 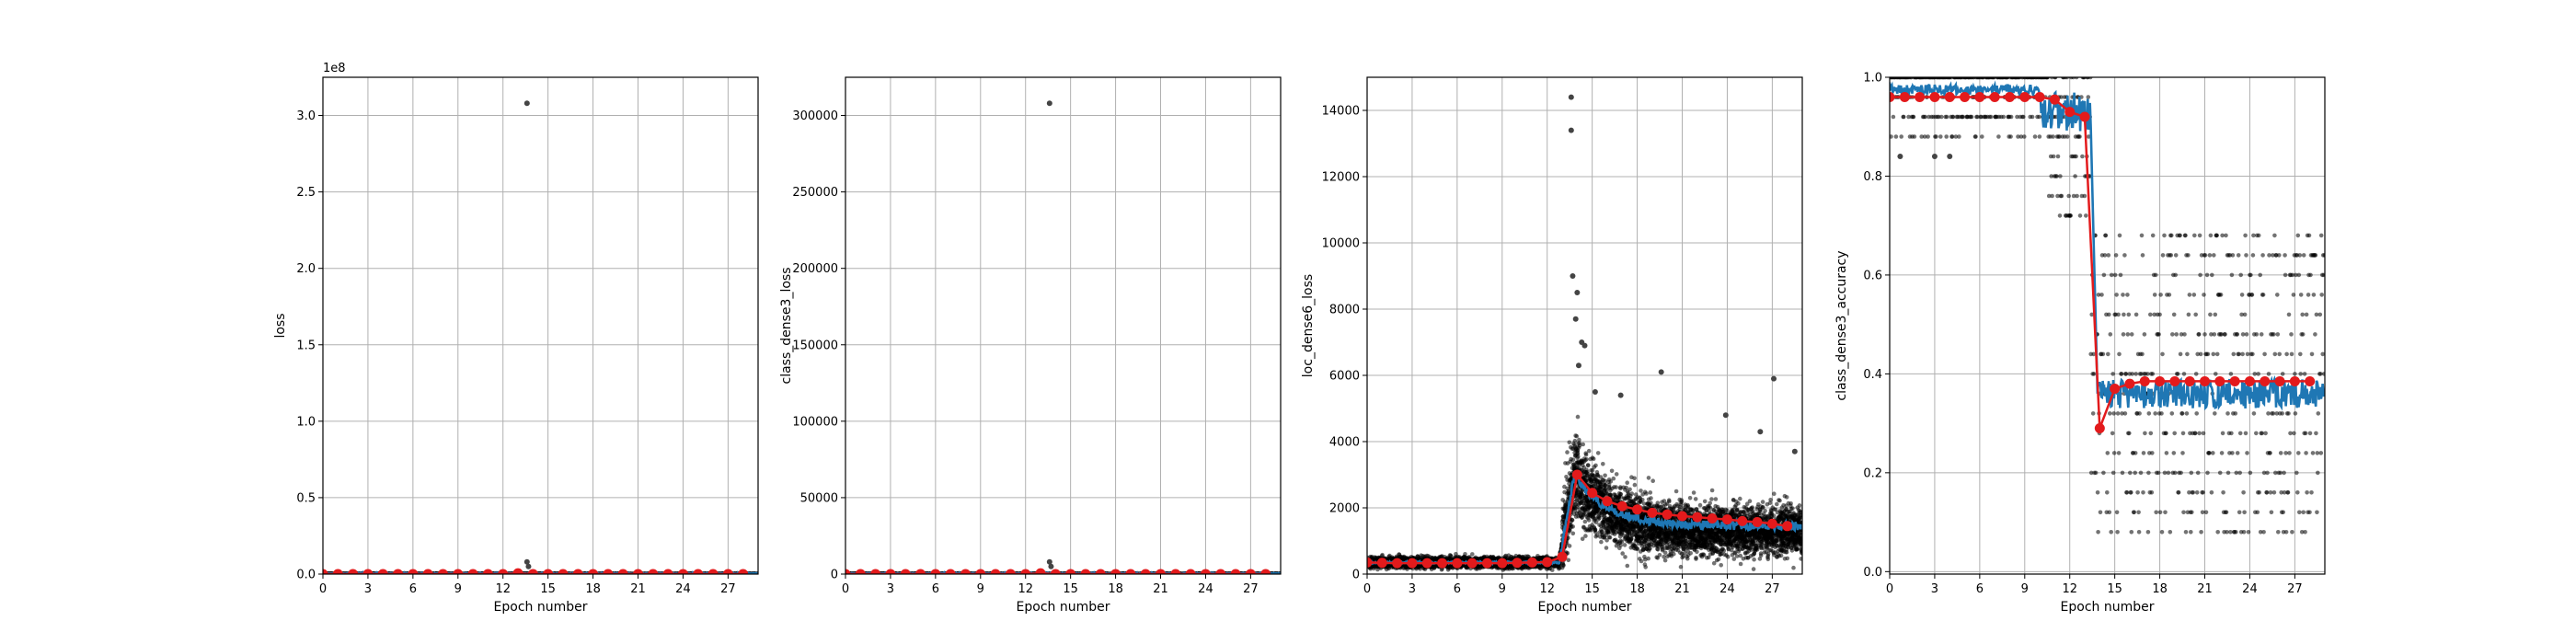 I want to click on batch-point, so click(x=1472, y=554).